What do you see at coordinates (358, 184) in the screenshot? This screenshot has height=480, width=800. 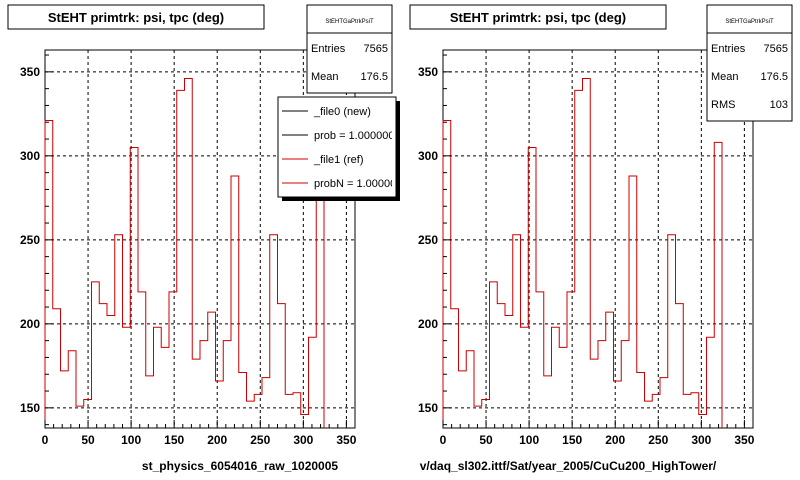 I see `legend-entry-label: probN = 1.000000` at bounding box center [358, 184].